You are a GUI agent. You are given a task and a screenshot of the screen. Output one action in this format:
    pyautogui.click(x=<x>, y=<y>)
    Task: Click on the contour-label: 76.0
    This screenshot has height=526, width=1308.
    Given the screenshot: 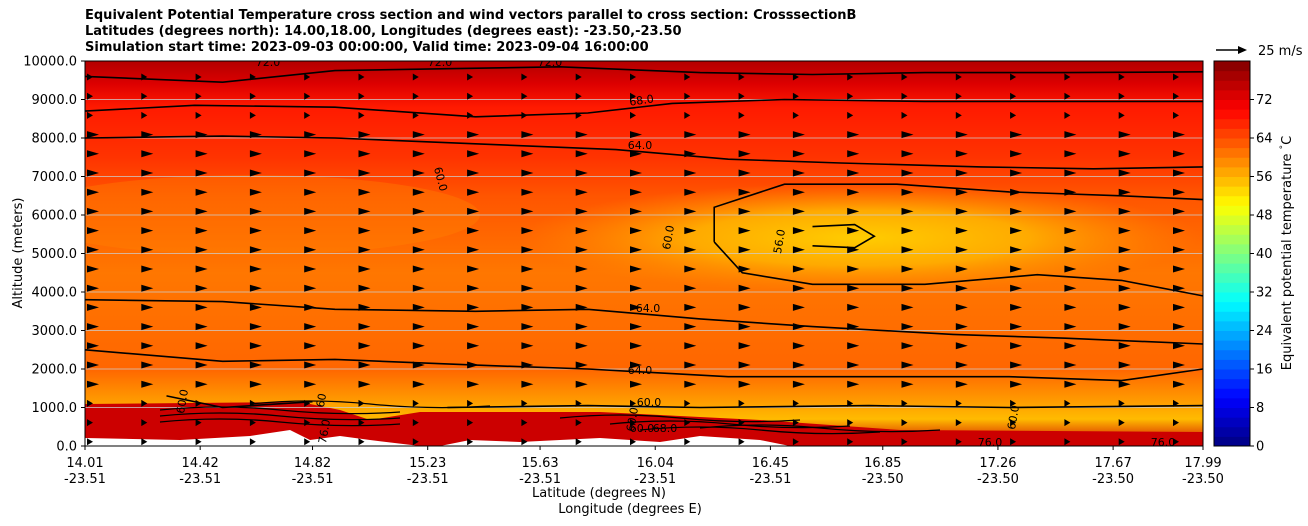 What is the action you would take?
    pyautogui.click(x=324, y=431)
    